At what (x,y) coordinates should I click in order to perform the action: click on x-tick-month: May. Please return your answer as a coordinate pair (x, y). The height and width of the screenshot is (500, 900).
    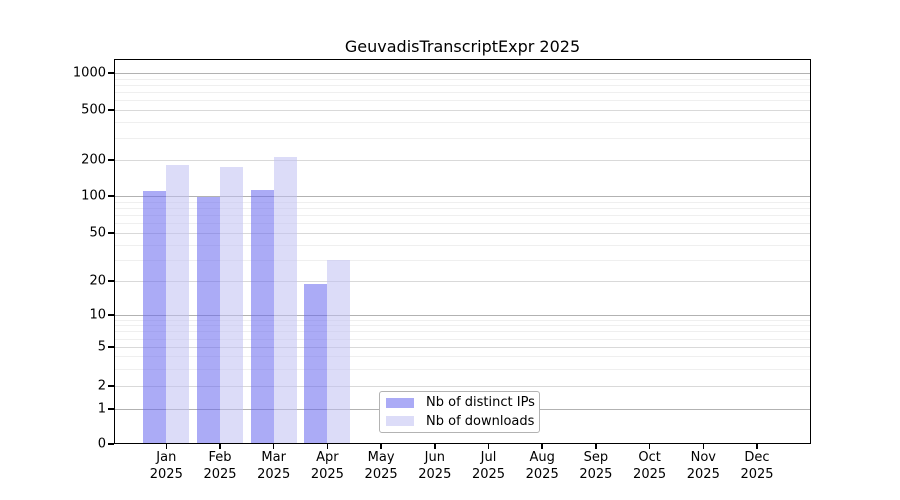
    Looking at the image, I should click on (381, 457).